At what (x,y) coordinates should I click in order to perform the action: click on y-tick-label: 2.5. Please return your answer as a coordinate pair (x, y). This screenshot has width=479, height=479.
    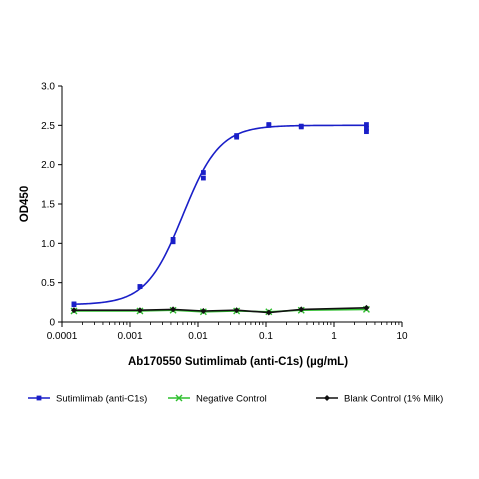
    Looking at the image, I should click on (48, 126).